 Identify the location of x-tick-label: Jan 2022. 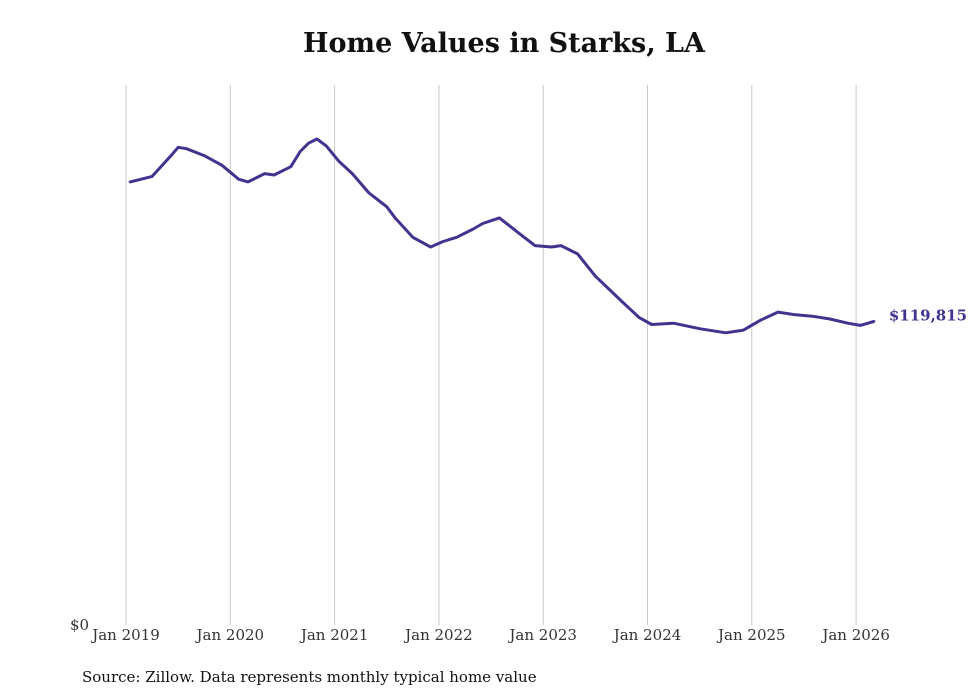
(438, 635).